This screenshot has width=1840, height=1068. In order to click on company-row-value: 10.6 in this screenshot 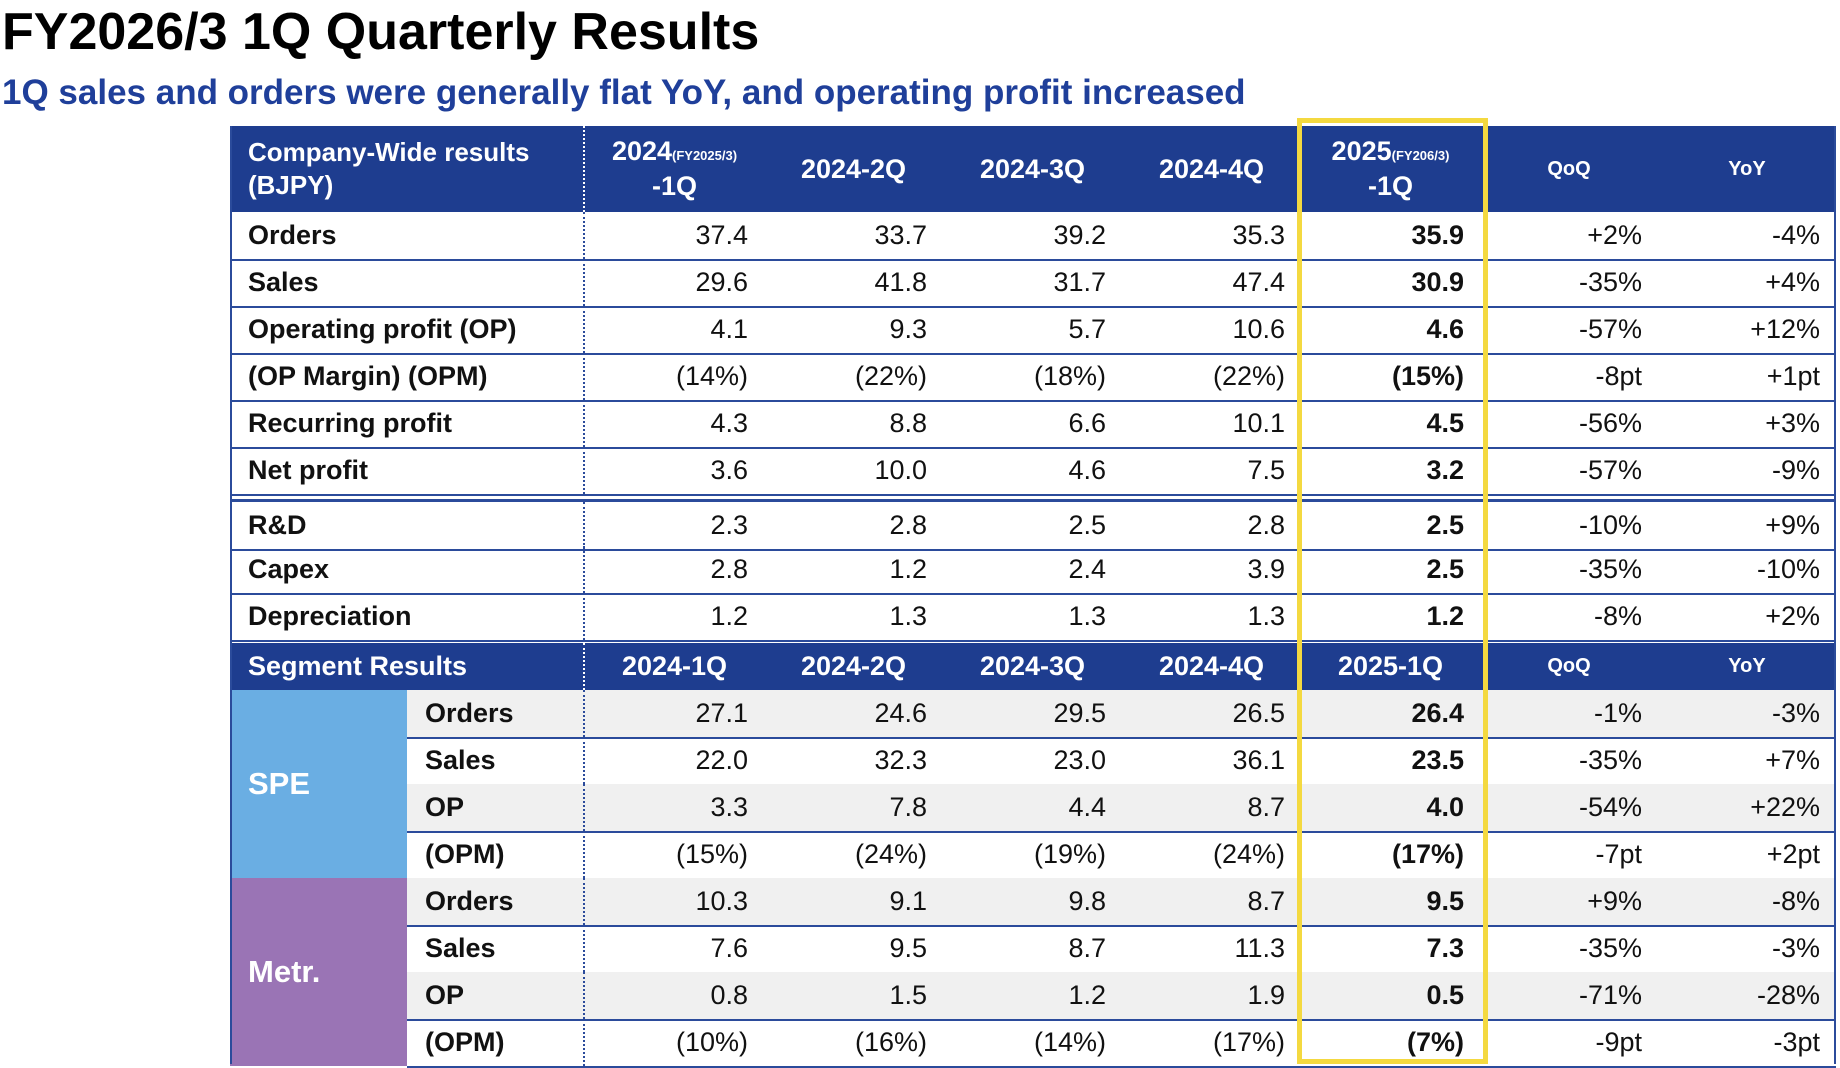, I will do `click(1258, 329)`.